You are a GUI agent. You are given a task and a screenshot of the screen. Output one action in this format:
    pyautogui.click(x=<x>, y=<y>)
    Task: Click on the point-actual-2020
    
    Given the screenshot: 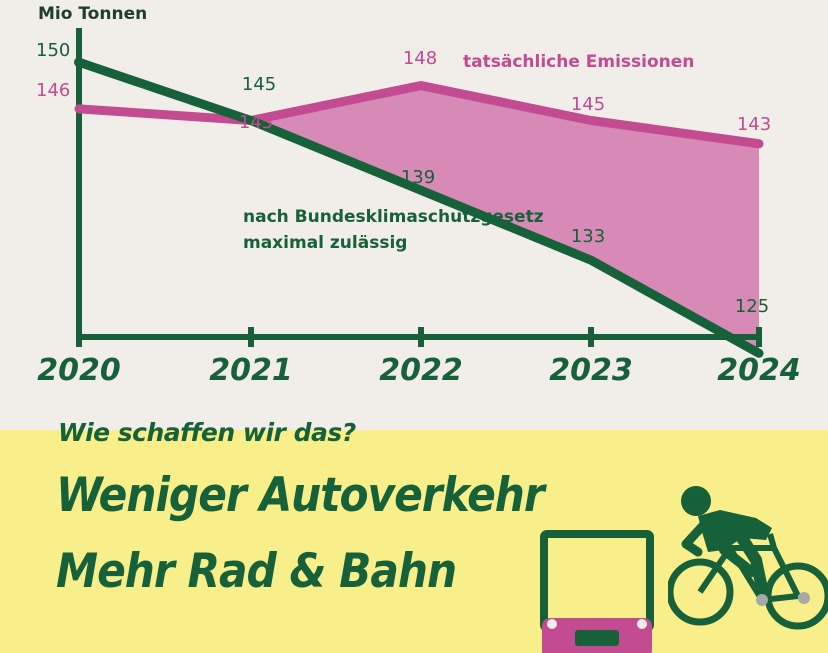 What is the action you would take?
    pyautogui.click(x=79, y=108)
    